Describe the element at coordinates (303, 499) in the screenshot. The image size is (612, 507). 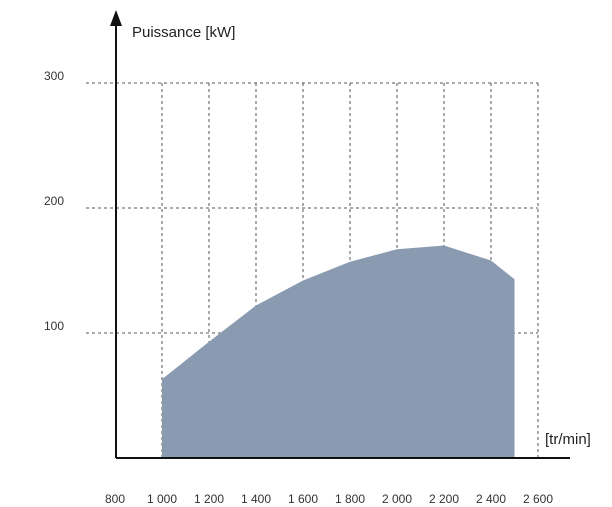
I see `x-tick-label: 1 600` at that location.